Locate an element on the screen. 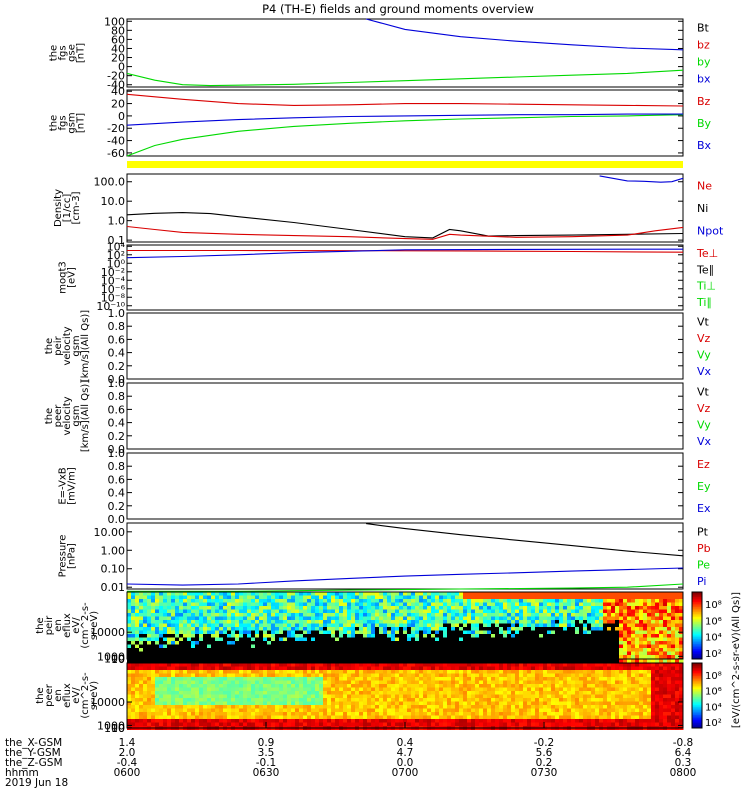 Image resolution: width=750 pixels, height=800 pixels. y-tick-label: 10⁻⁴ is located at coordinates (113, 280).